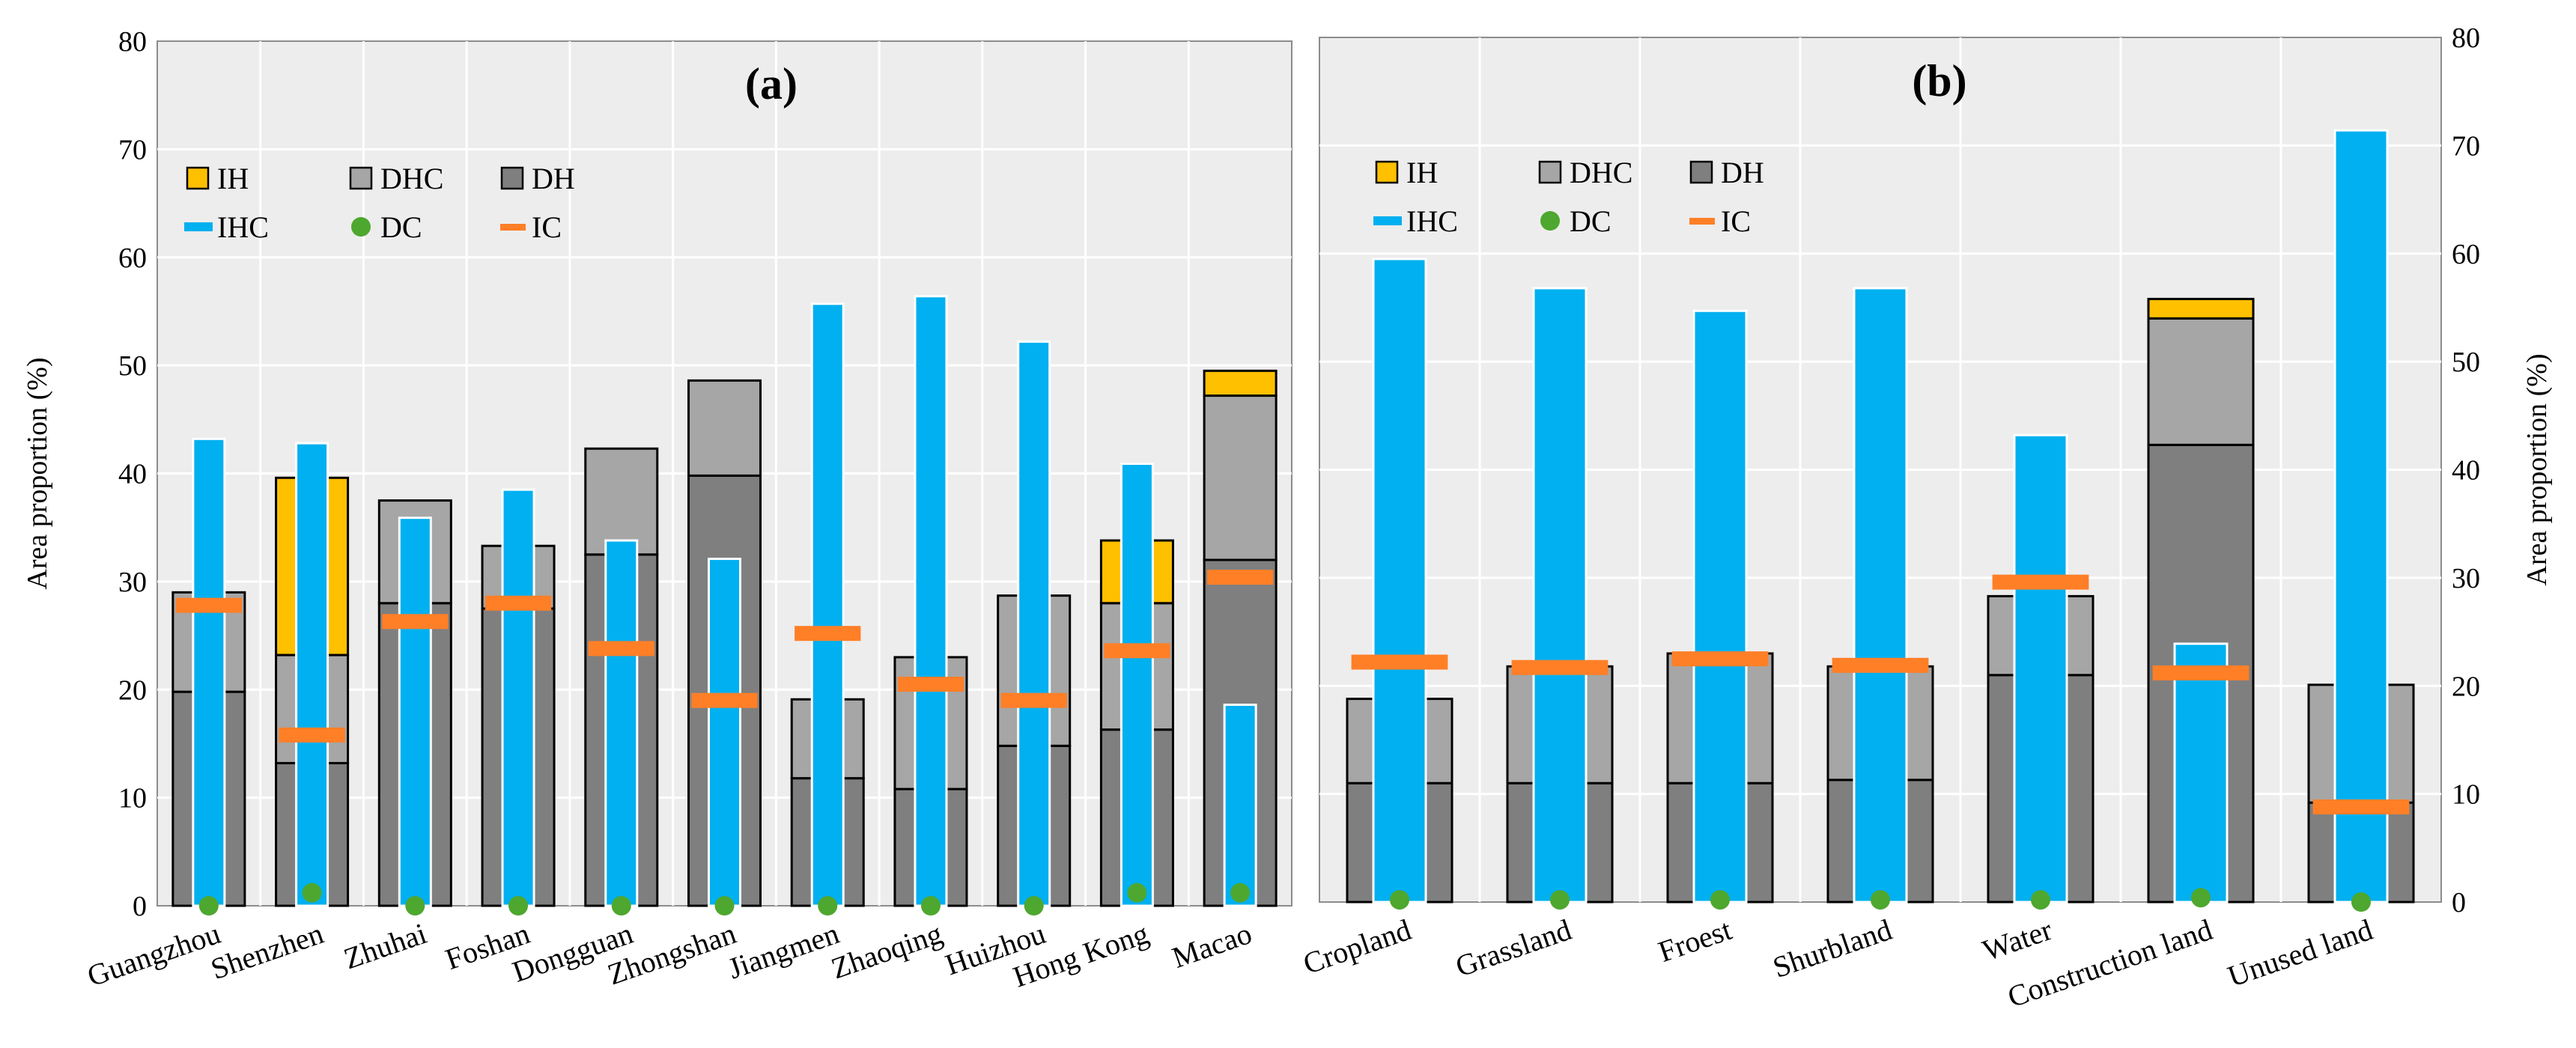  I want to click on legend-item-dh: DH, so click(1726, 172).